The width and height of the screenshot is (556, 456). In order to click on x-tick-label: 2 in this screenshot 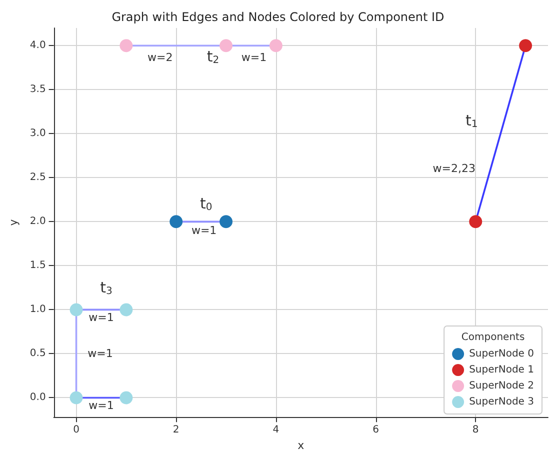, I will do `click(176, 430)`.